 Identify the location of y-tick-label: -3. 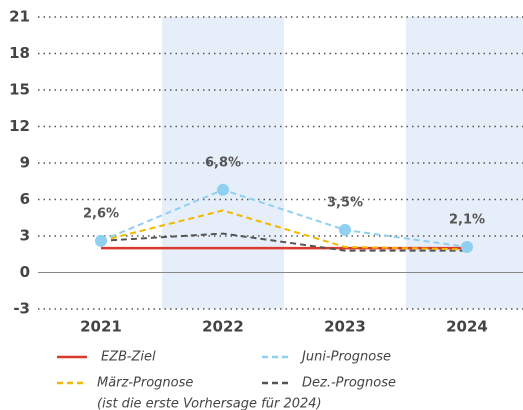
(21, 309).